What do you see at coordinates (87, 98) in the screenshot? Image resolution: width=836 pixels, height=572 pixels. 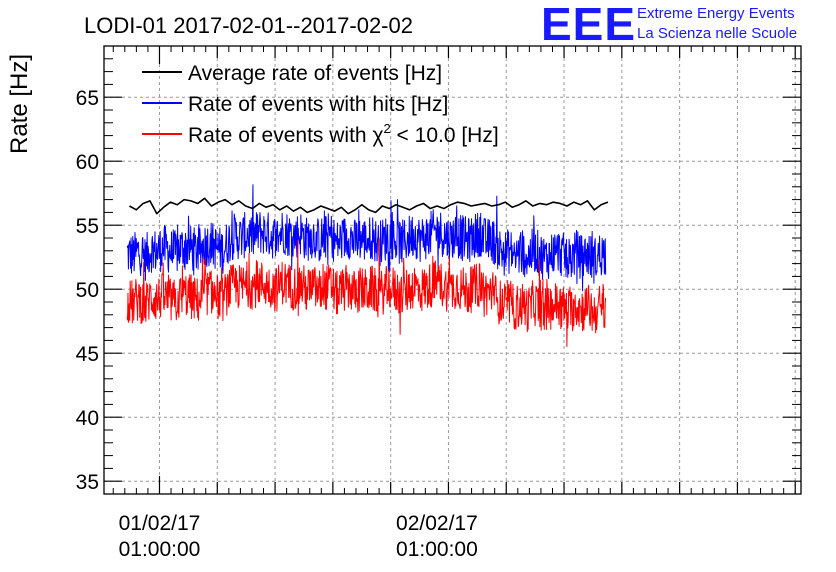 I see `y-tick-label: 65` at bounding box center [87, 98].